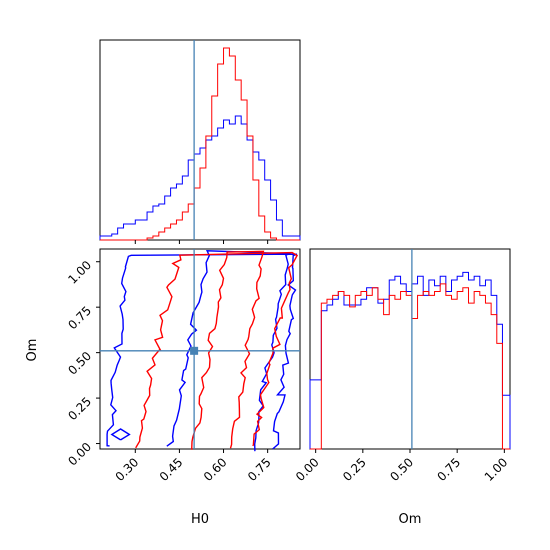  I want to click on joint-ytick-label: 0.75, so click(79, 317).